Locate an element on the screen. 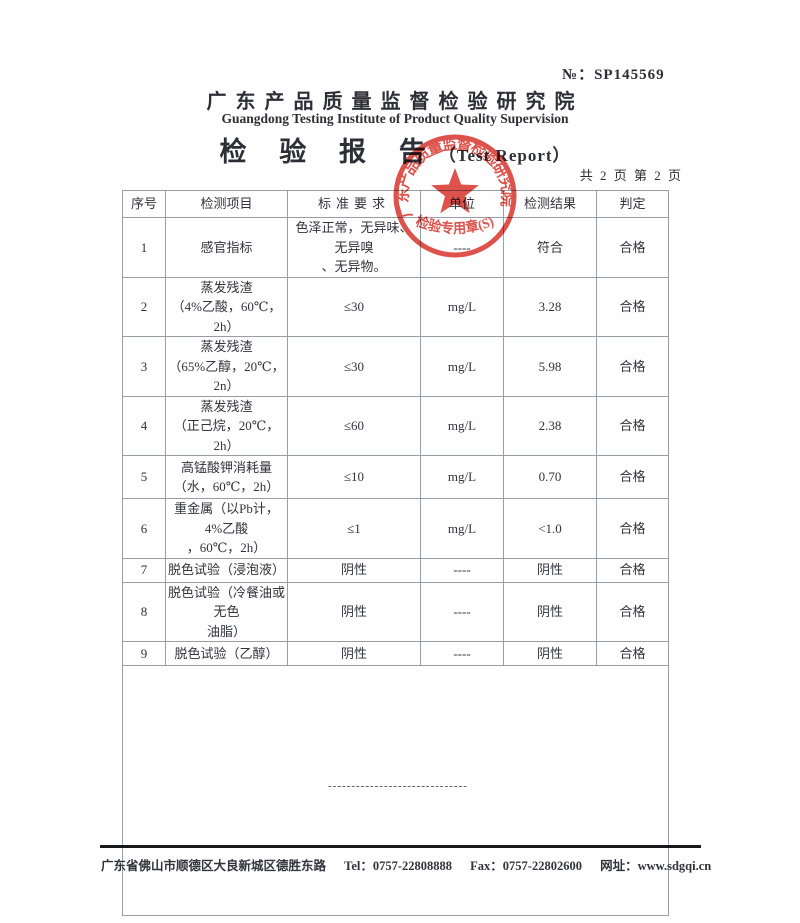 This screenshot has height=923, width=800. footer-tel: Tel：0757-22808888 is located at coordinates (398, 866).